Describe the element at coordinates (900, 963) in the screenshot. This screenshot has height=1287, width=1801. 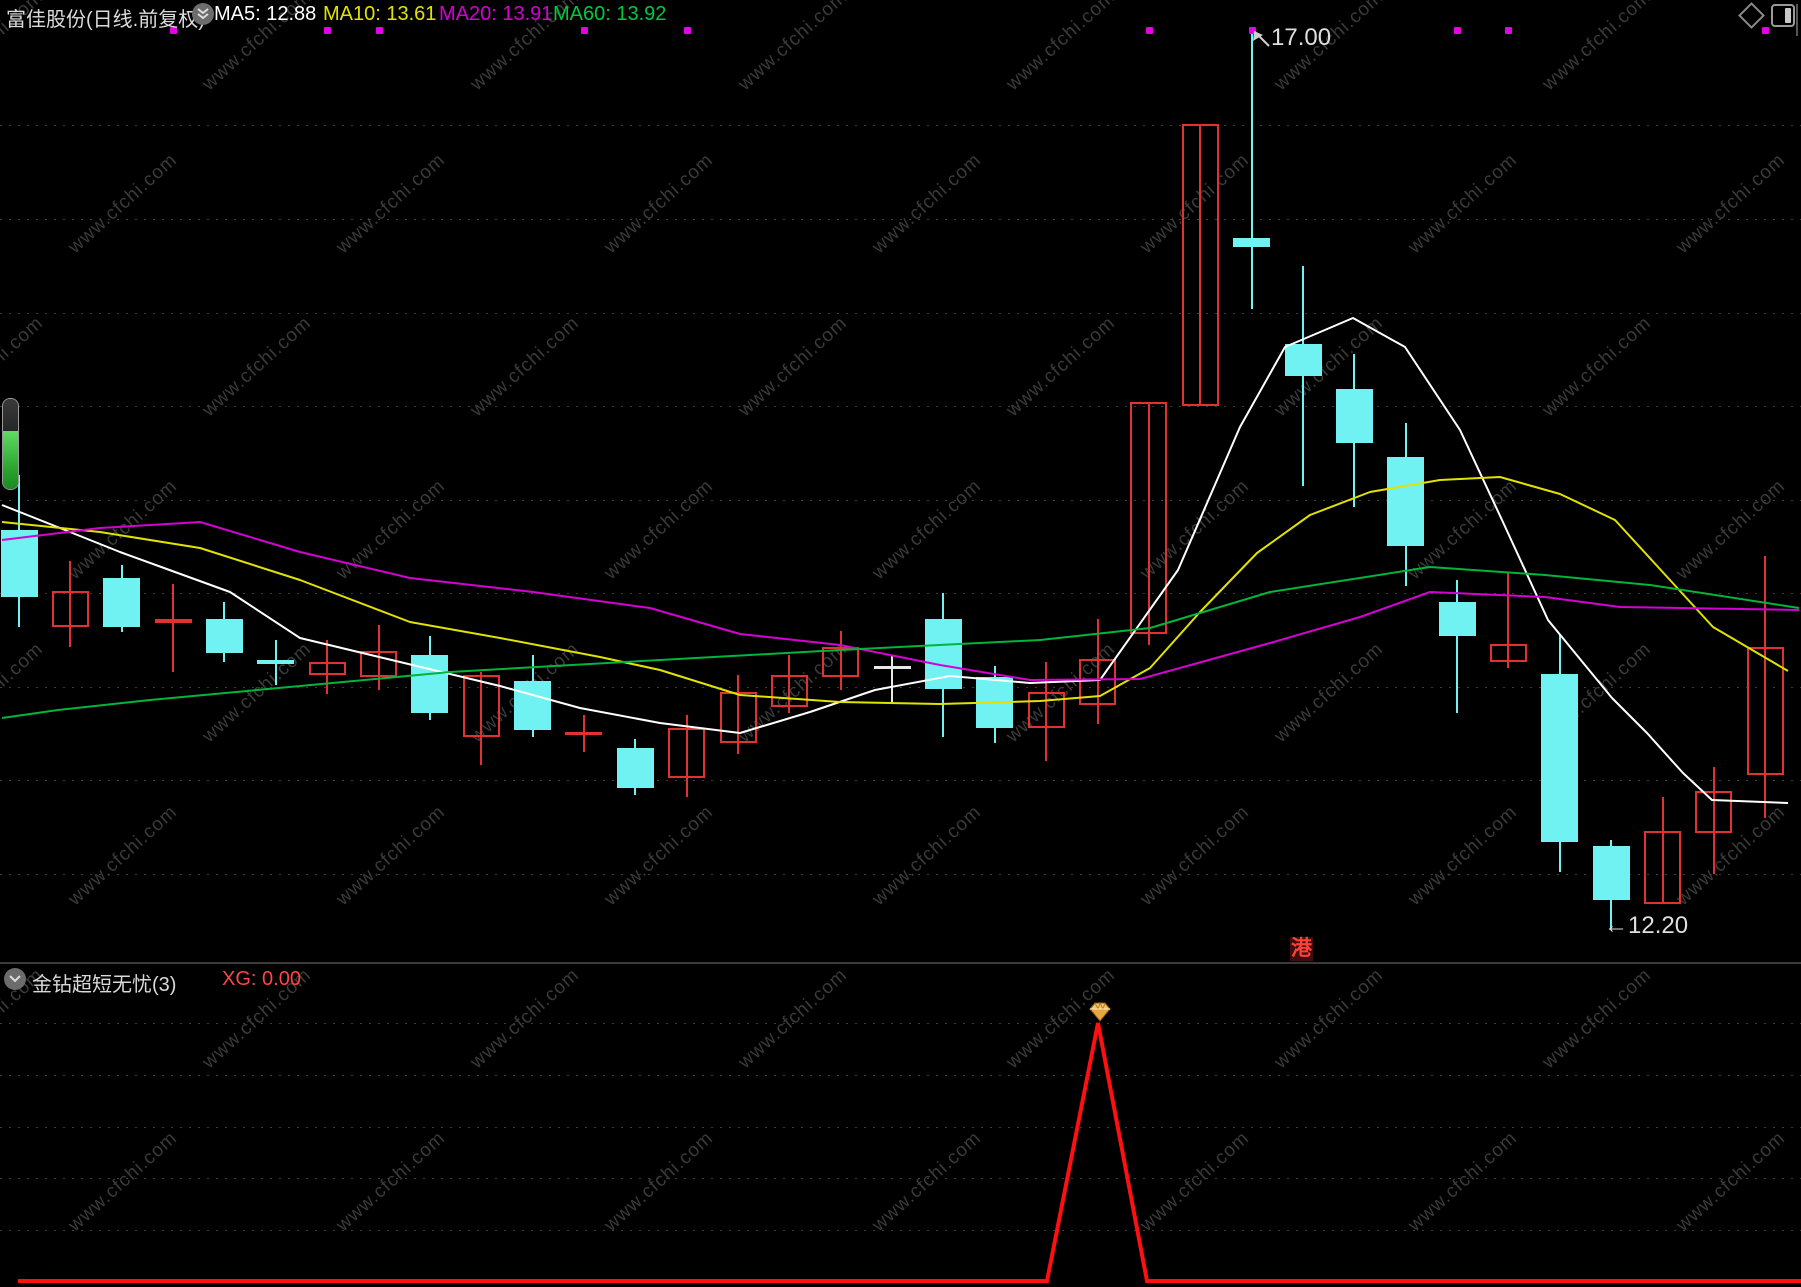
I see `panel-divider` at that location.